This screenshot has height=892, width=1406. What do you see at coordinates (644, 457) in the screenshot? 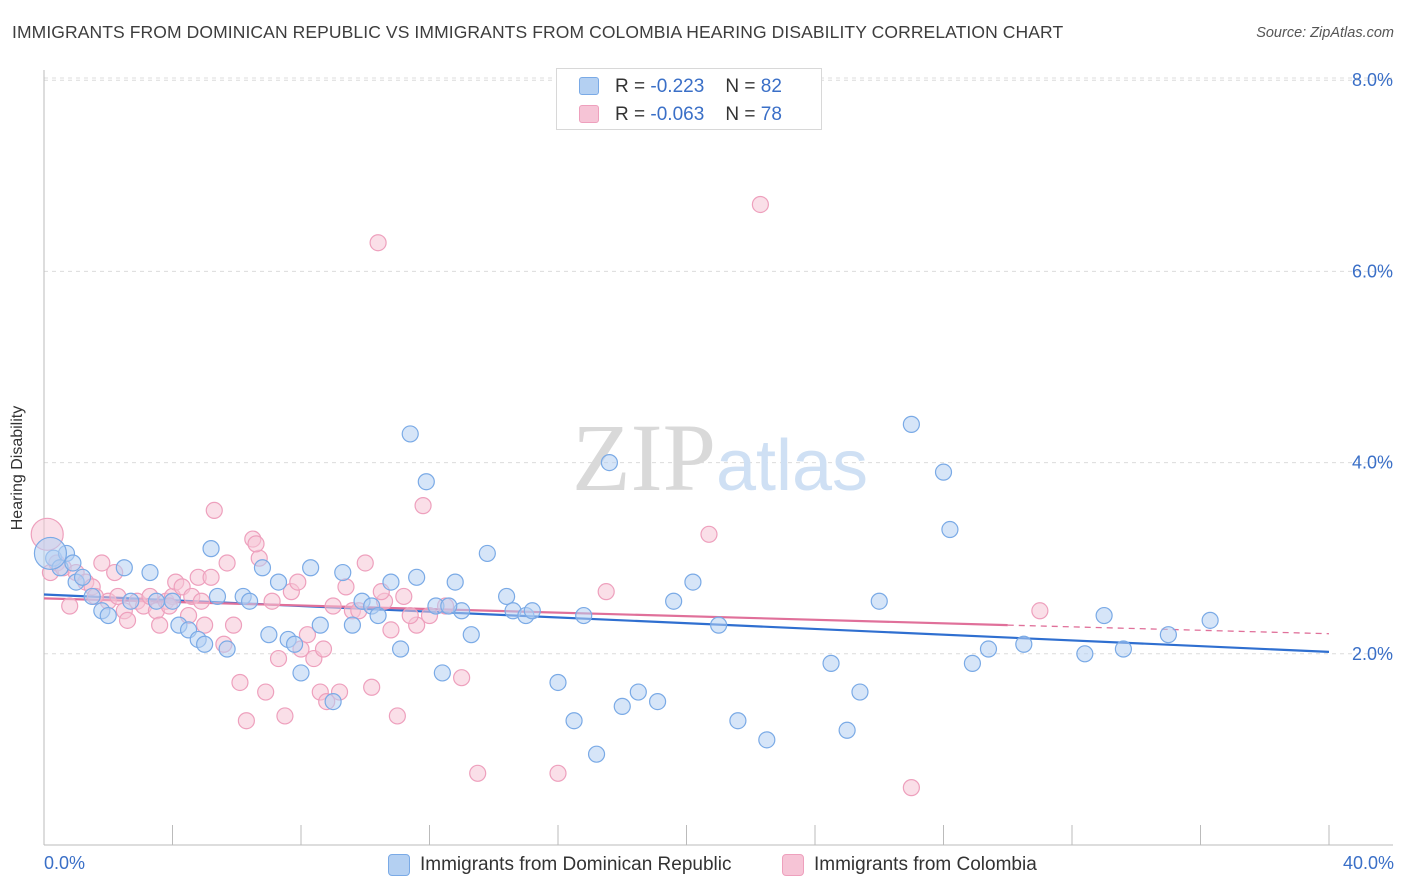
I see `watermark-zip: ZIP` at bounding box center [644, 457].